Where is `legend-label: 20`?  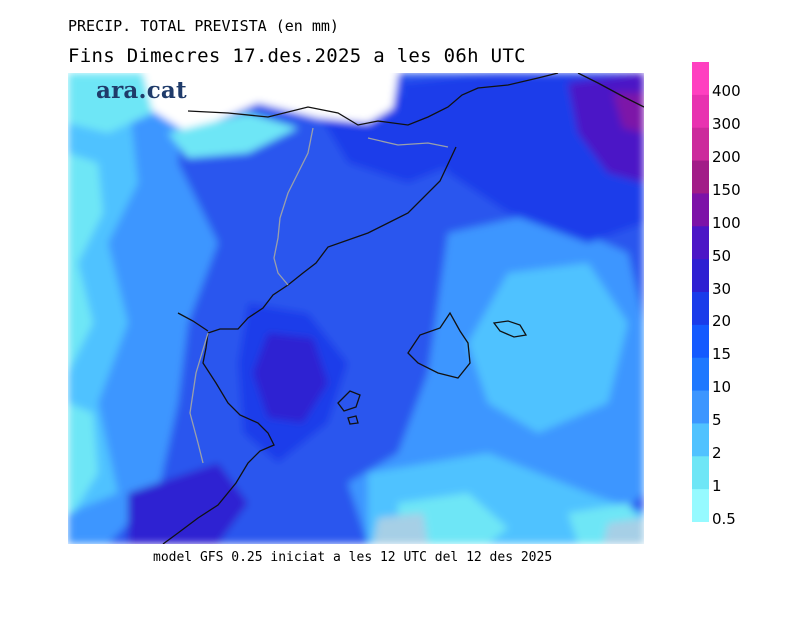
legend-label: 20 is located at coordinates (722, 321).